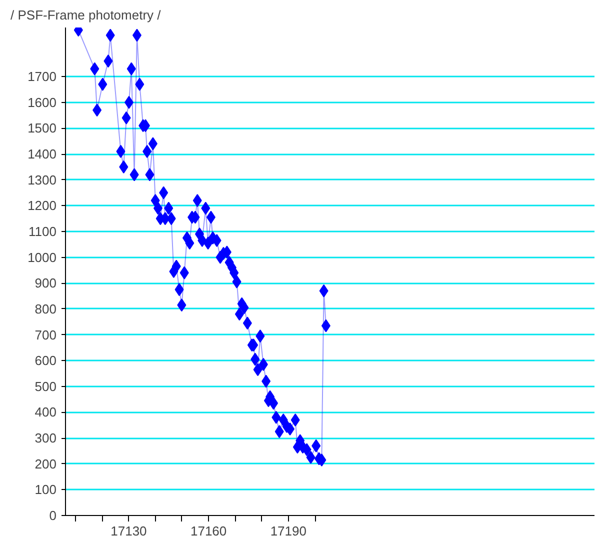 Image resolution: width=596 pixels, height=543 pixels. What do you see at coordinates (42, 102) in the screenshot?
I see `y-tick-label: 1600` at bounding box center [42, 102].